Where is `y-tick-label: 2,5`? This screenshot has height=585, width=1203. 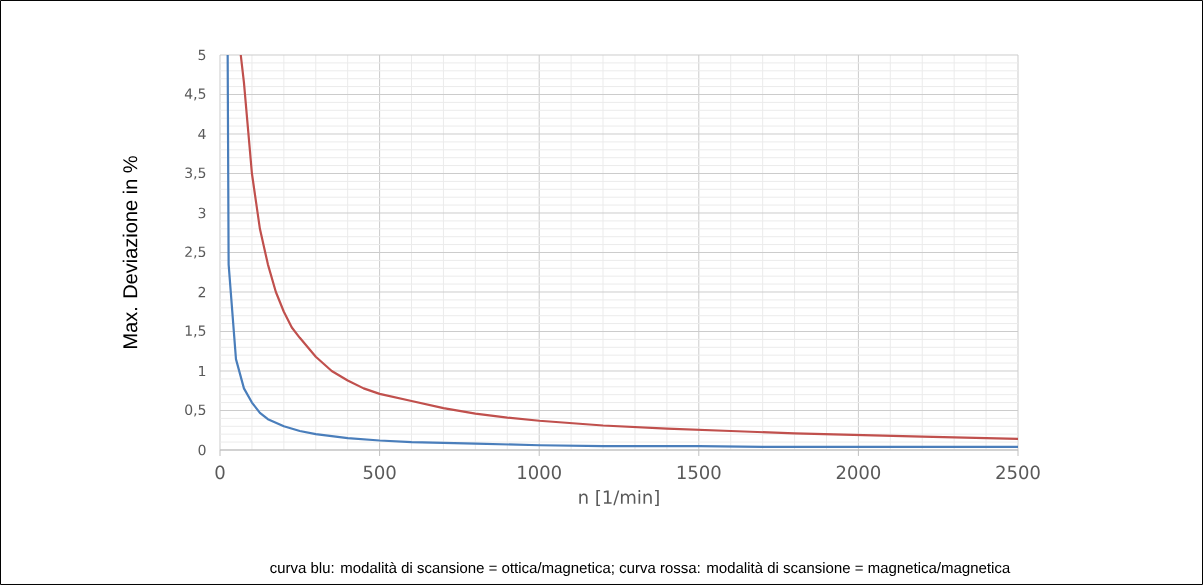
y-tick-label: 2,5 is located at coordinates (195, 252).